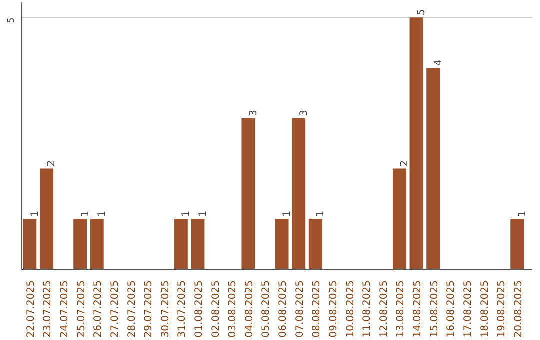  I want to click on x-tick-label: 30.07.2025, so click(166, 309).